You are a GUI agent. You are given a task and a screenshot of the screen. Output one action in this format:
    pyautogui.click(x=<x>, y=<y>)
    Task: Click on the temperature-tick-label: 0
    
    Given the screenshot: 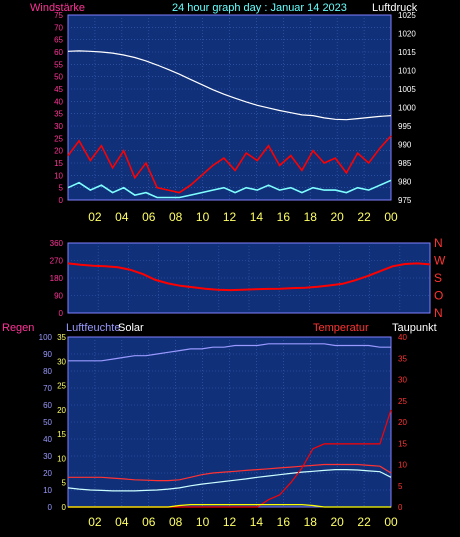 What is the action you would take?
    pyautogui.click(x=400, y=507)
    